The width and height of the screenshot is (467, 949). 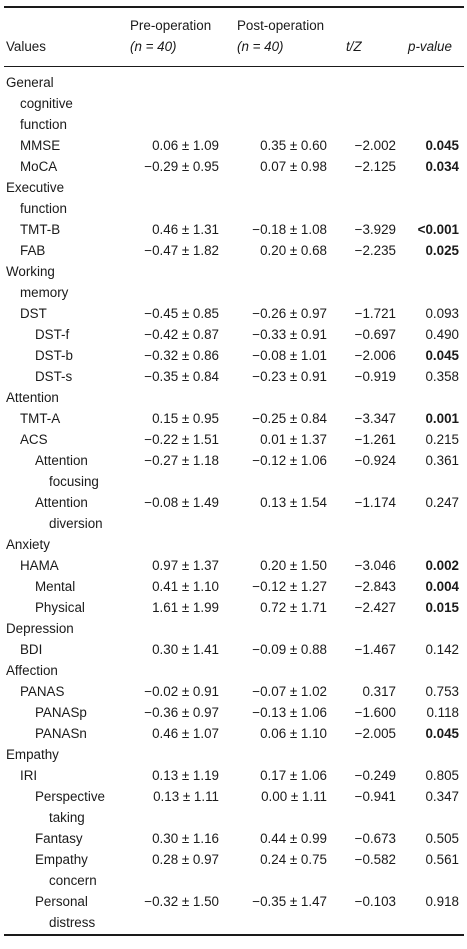 I want to click on tz-value: −2.843, so click(x=375, y=586).